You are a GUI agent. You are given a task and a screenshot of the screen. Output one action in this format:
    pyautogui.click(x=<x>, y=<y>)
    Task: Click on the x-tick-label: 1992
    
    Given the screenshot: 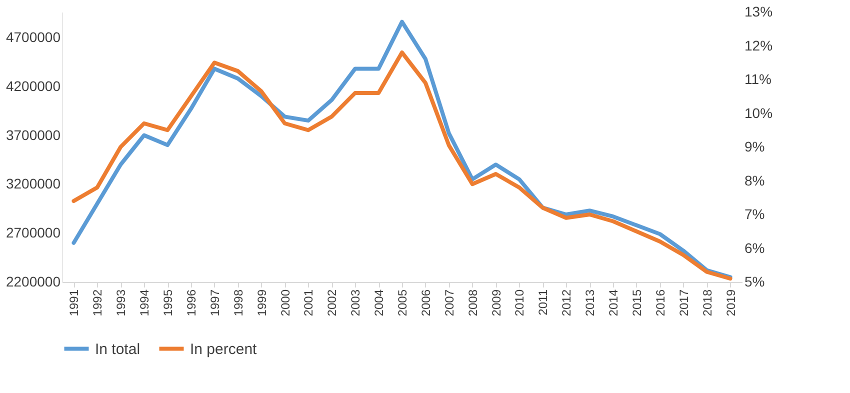 What is the action you would take?
    pyautogui.click(x=97, y=302)
    